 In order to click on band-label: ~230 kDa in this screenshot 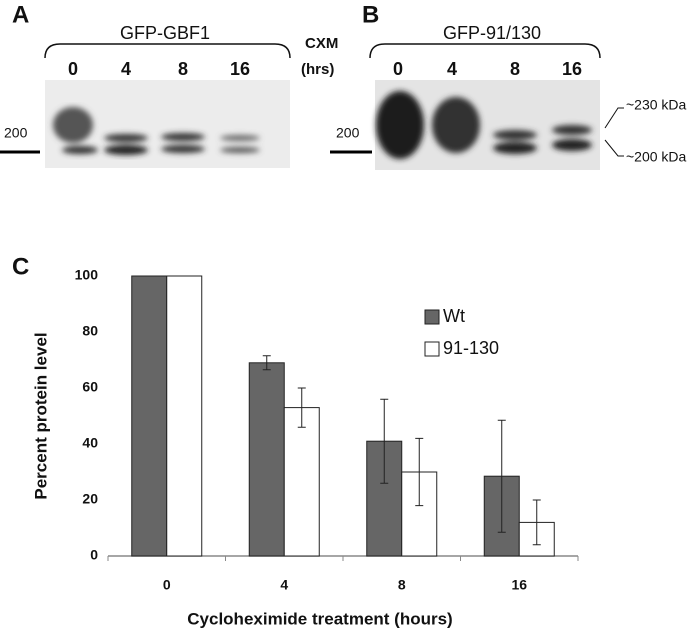, I will do `click(656, 105)`.